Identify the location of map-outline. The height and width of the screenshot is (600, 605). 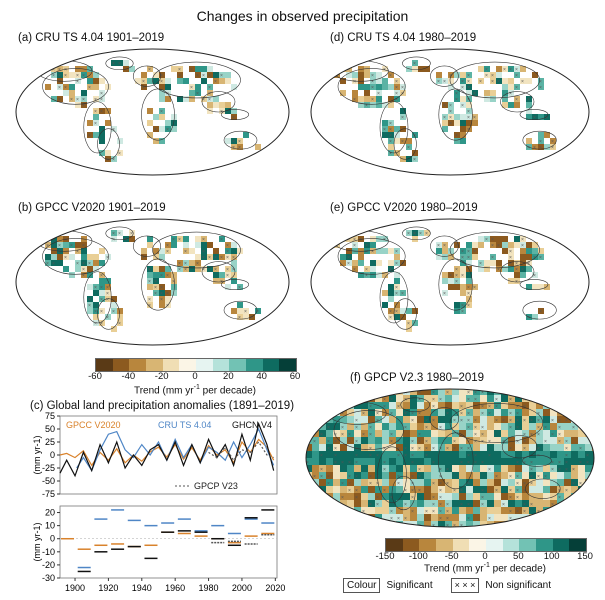
(450, 458).